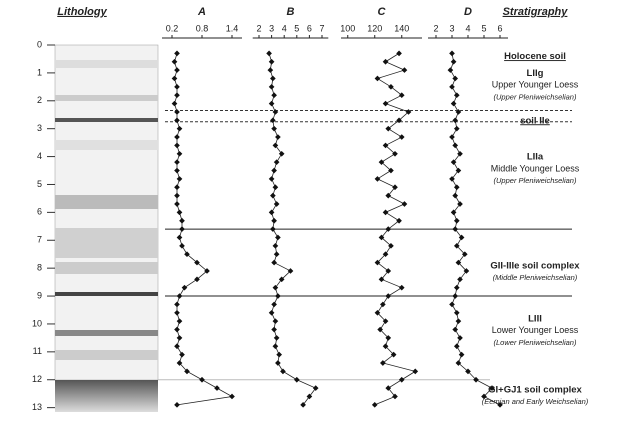 The height and width of the screenshot is (426, 624). Describe the element at coordinates (382, 12) in the screenshot. I see `panel-title: C` at that location.